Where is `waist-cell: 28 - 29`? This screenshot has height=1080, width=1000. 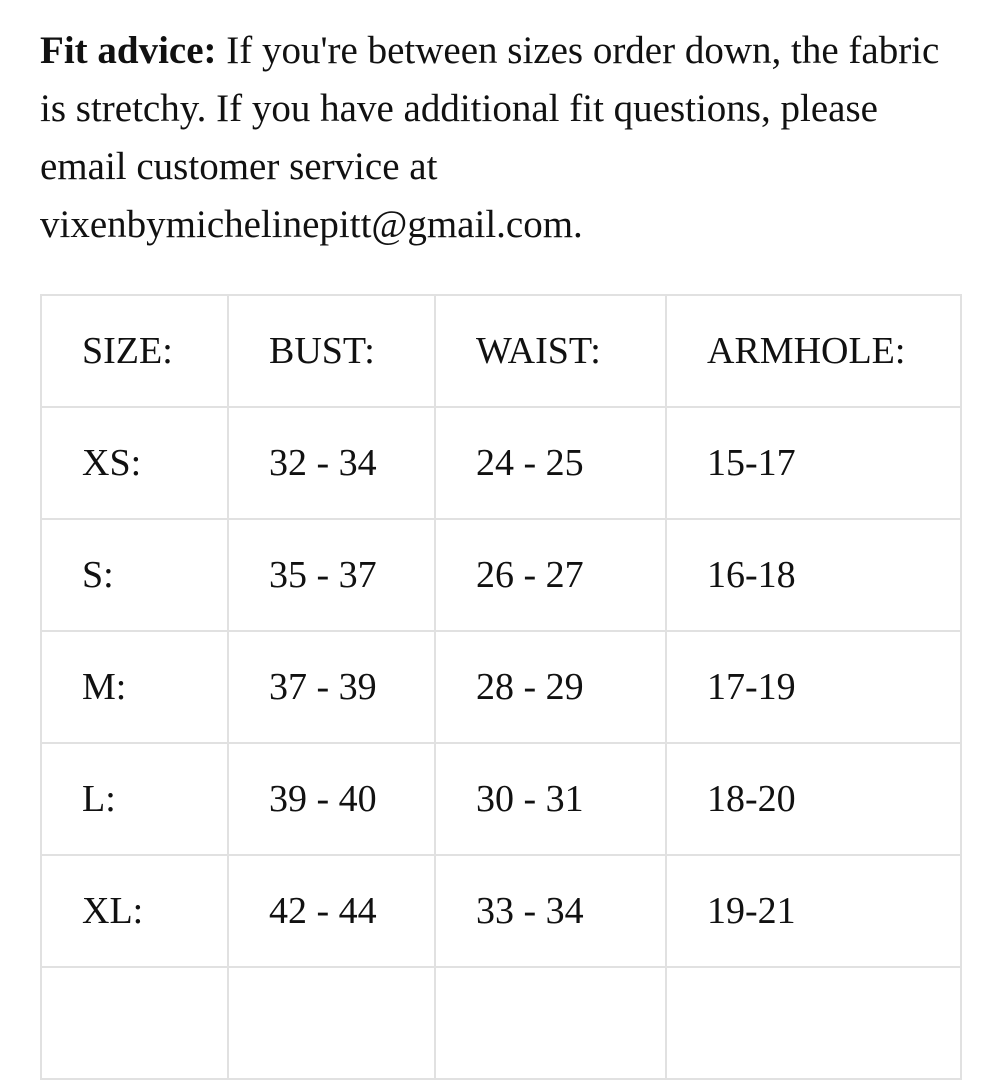 waist-cell: 28 - 29 is located at coordinates (550, 687).